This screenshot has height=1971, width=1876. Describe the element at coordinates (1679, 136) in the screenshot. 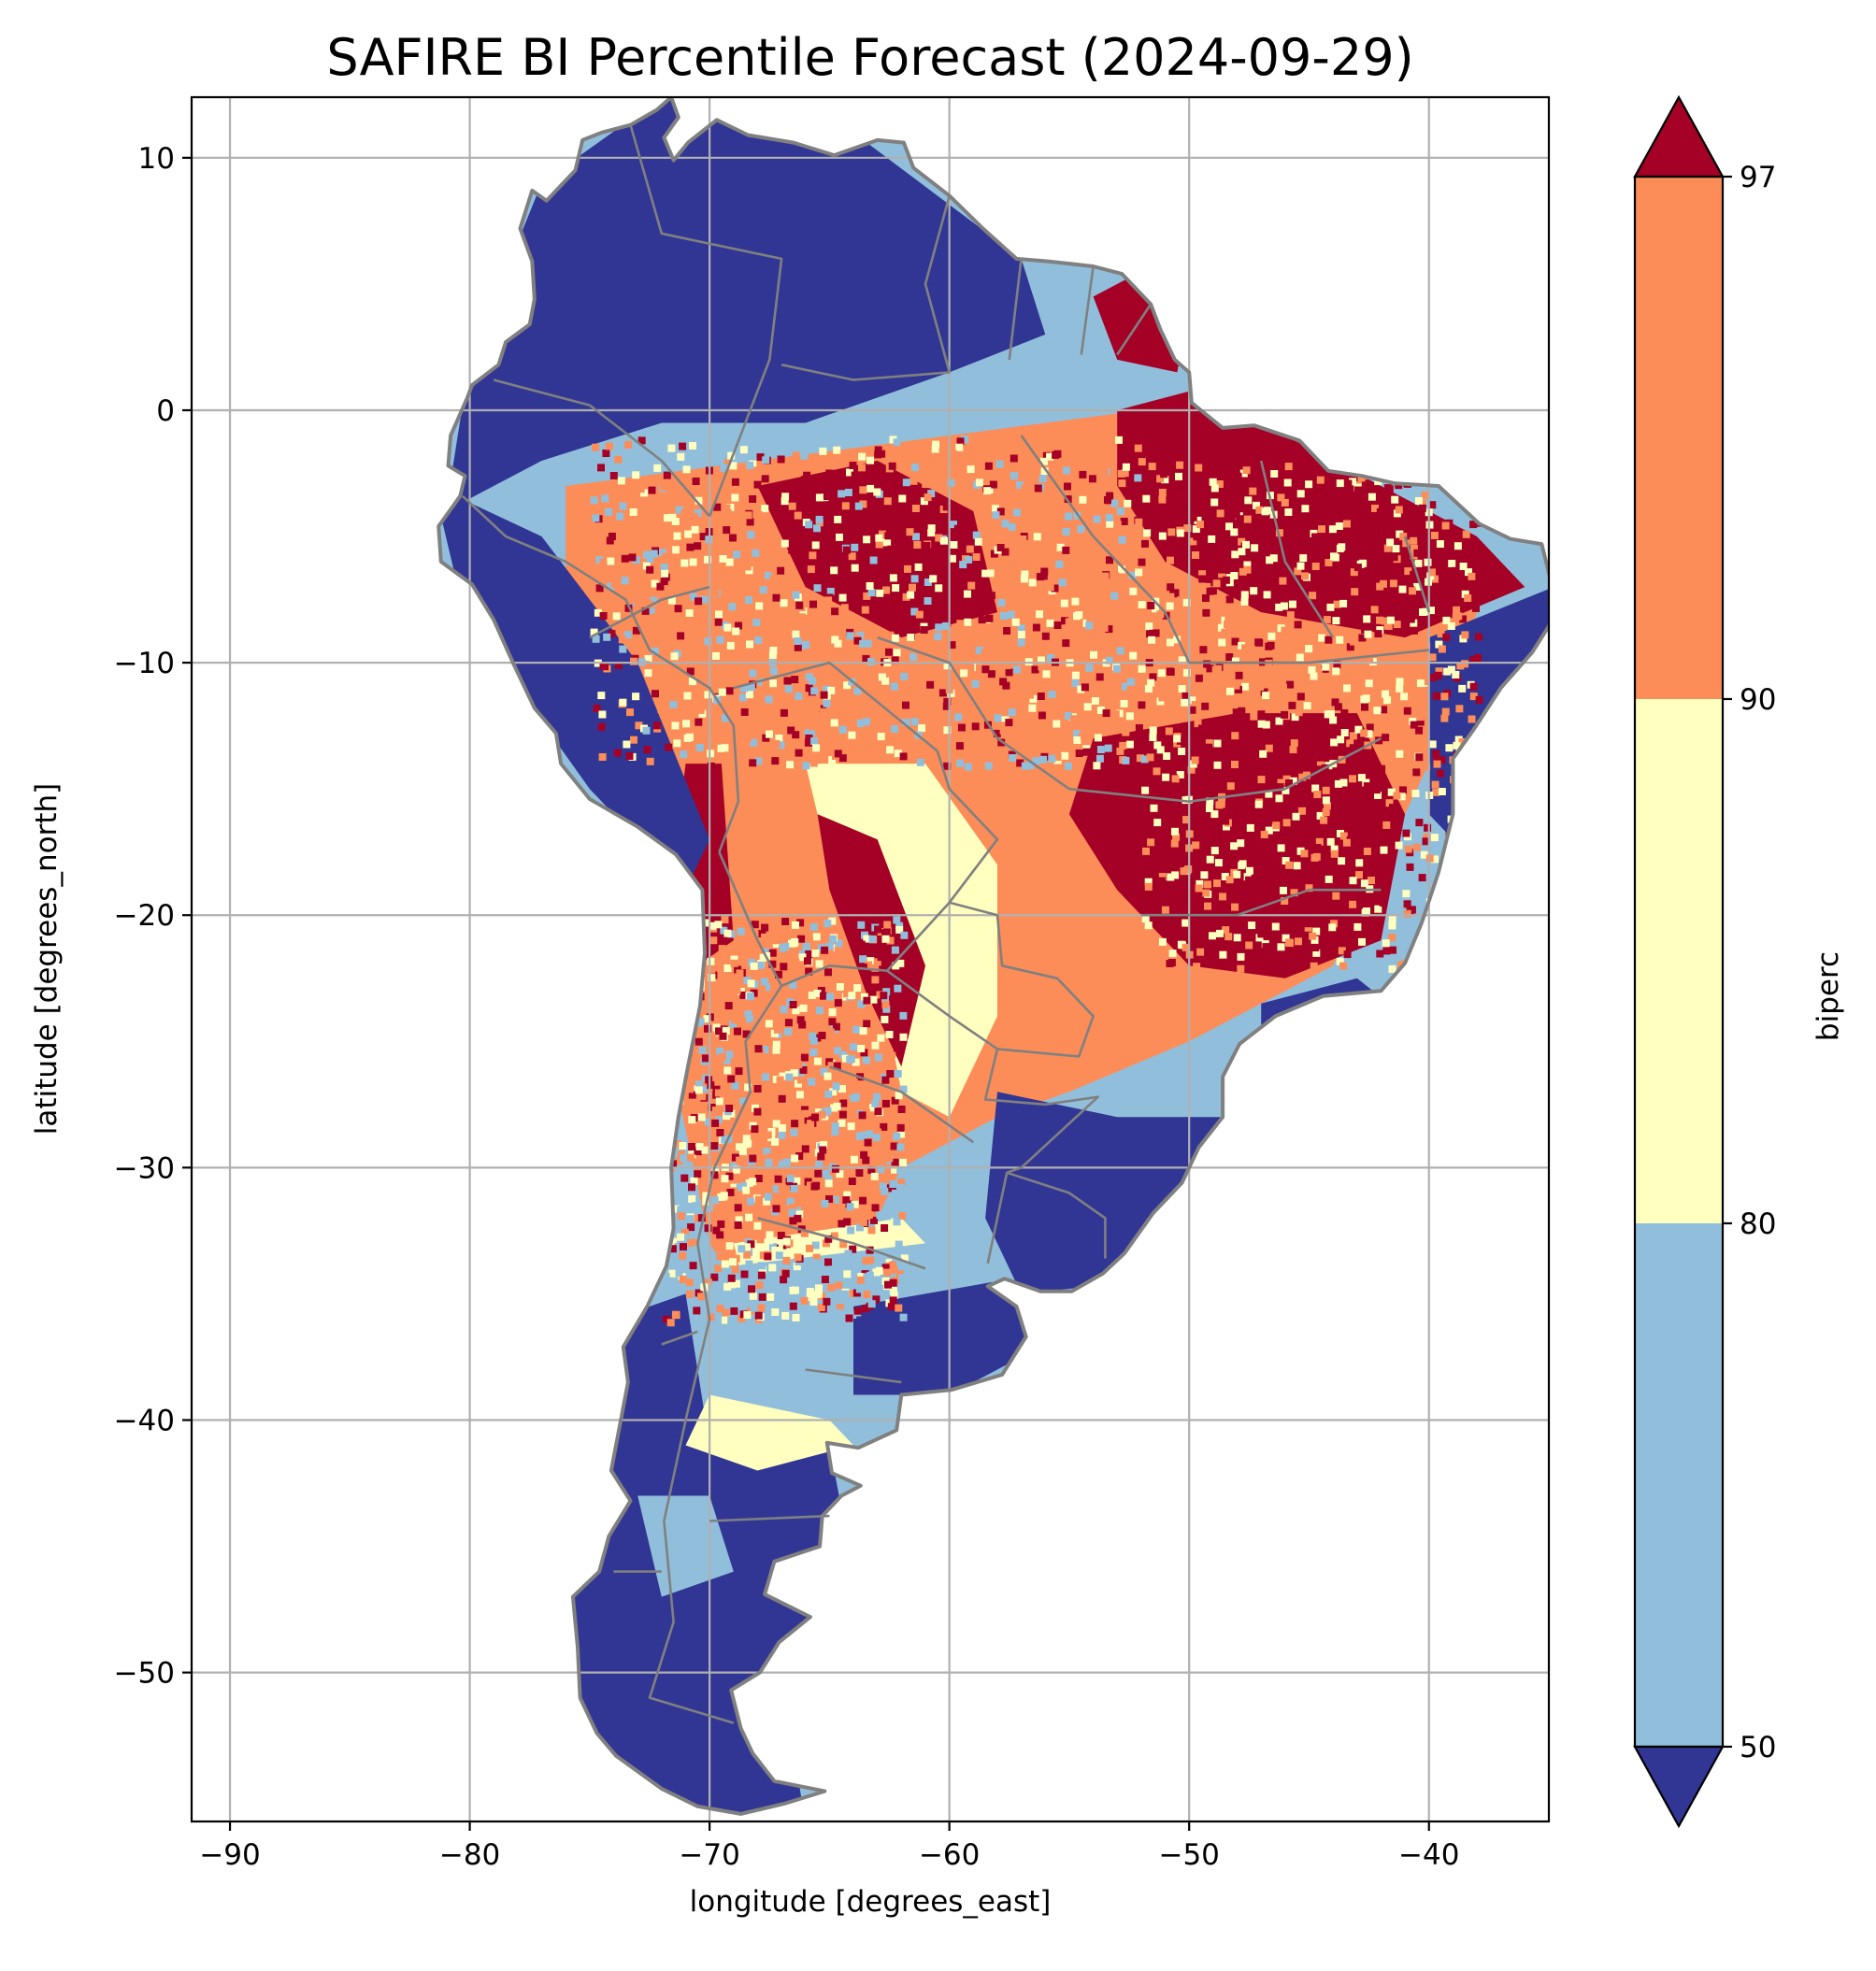

I see `colorbar-extend-top` at that location.